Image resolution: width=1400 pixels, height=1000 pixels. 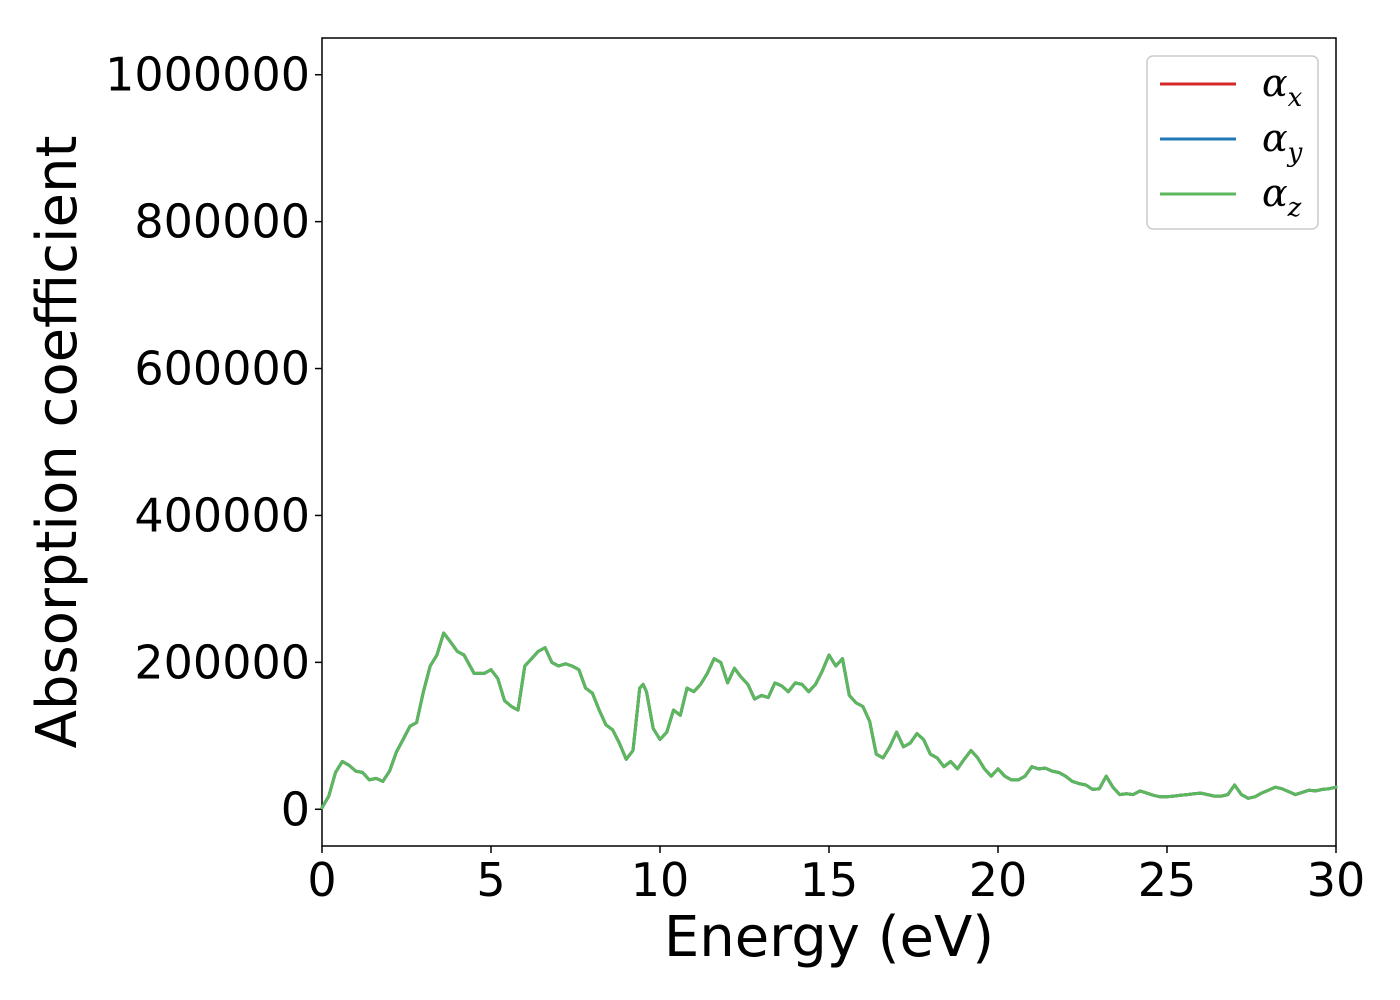 What do you see at coordinates (57, 442) in the screenshot?
I see `y-axis-label: Absorption coefficient` at bounding box center [57, 442].